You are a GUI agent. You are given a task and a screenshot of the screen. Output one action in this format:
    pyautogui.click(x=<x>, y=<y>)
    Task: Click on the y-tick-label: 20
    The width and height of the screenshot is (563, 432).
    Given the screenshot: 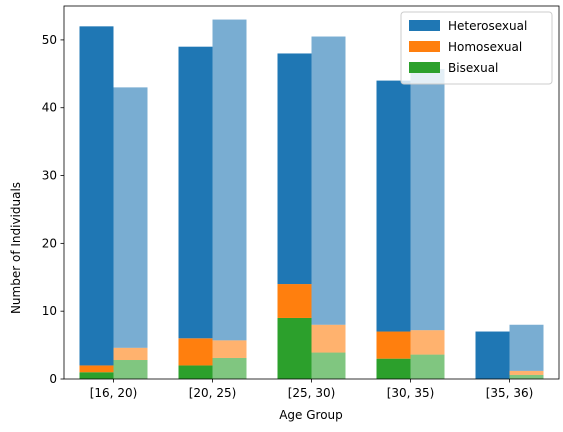 What is the action you would take?
    pyautogui.click(x=49, y=243)
    